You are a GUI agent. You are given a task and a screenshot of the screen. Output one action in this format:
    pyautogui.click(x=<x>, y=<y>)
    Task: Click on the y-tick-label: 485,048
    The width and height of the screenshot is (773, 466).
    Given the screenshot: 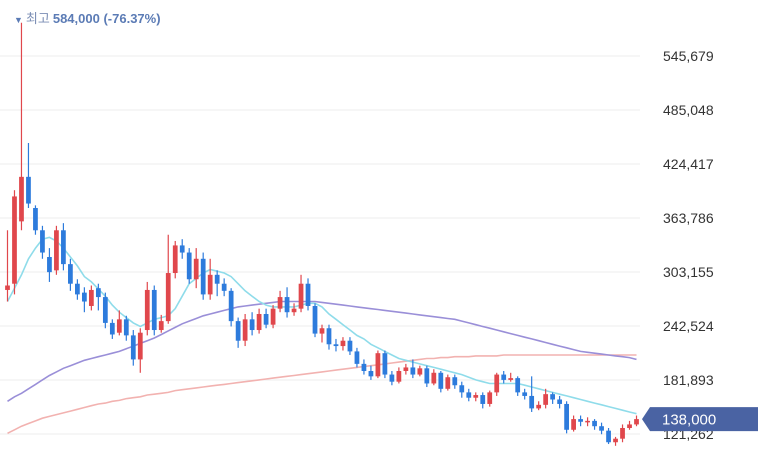 What is the action you would take?
    pyautogui.click(x=688, y=110)
    